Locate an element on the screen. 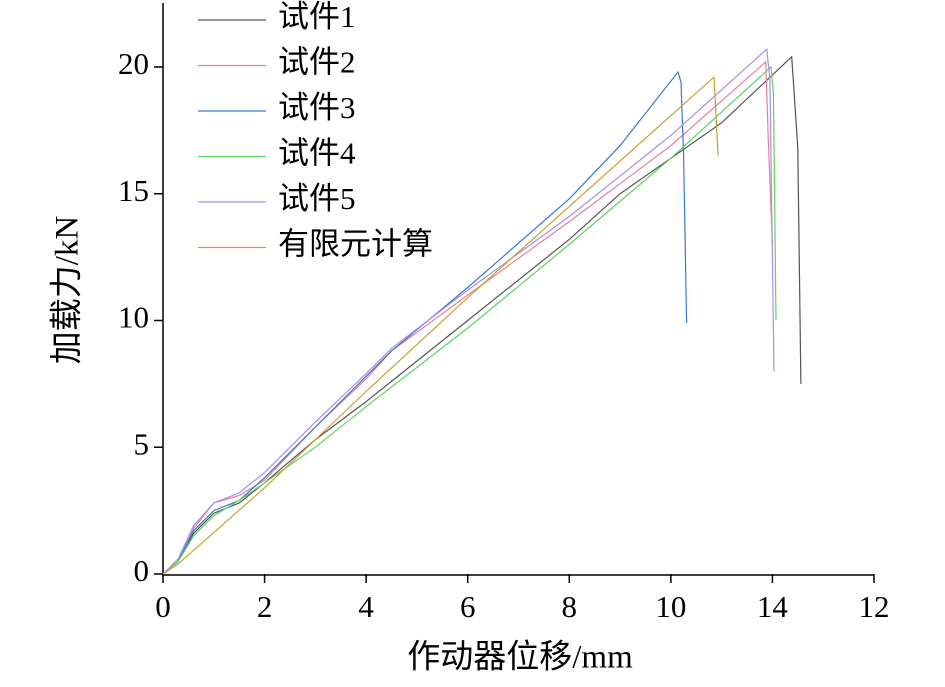  x-tick-label: 2 is located at coordinates (265, 606).